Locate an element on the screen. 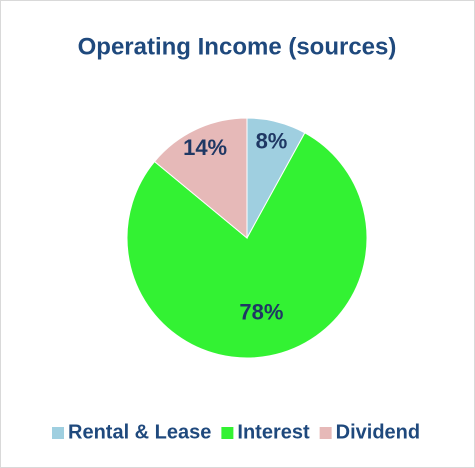 The height and width of the screenshot is (468, 475). chart-title: Operating Income (sources) is located at coordinates (237, 46).